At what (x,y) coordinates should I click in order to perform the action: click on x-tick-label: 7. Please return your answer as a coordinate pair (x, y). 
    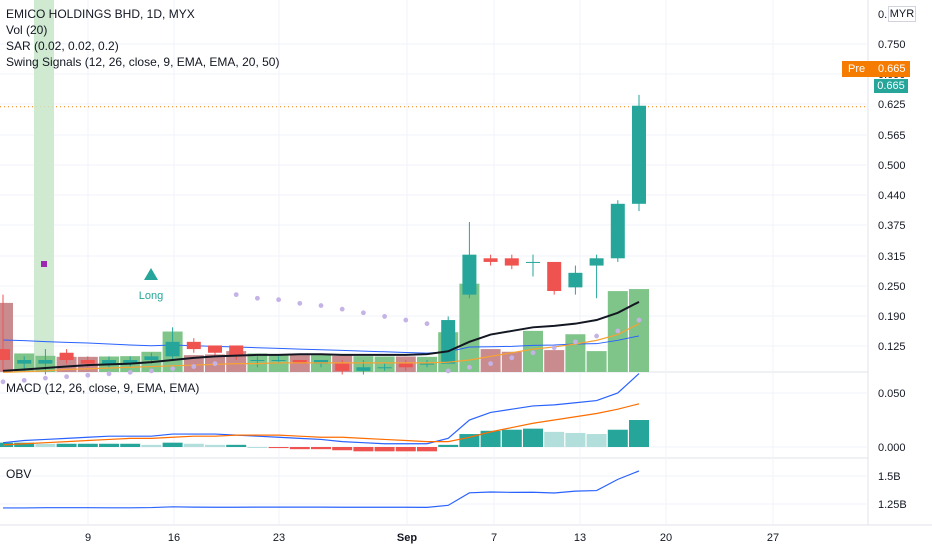
    Looking at the image, I should click on (494, 538).